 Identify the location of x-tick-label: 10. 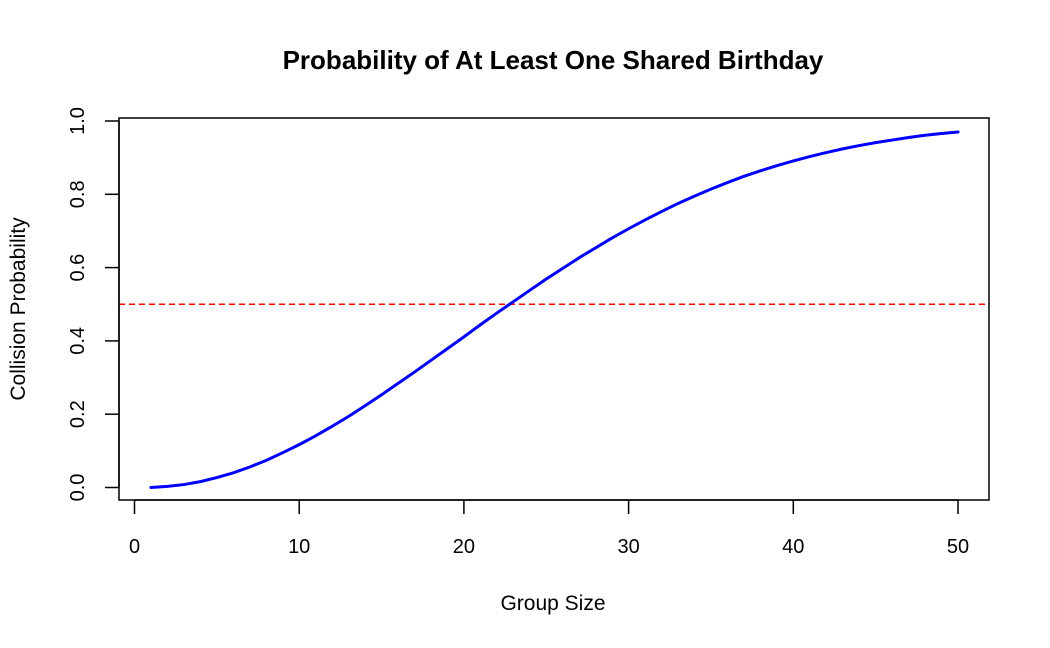
(299, 547).